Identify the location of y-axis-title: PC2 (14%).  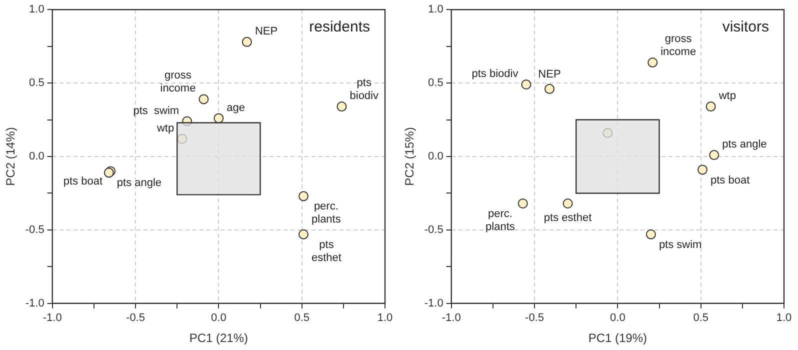
(11, 156).